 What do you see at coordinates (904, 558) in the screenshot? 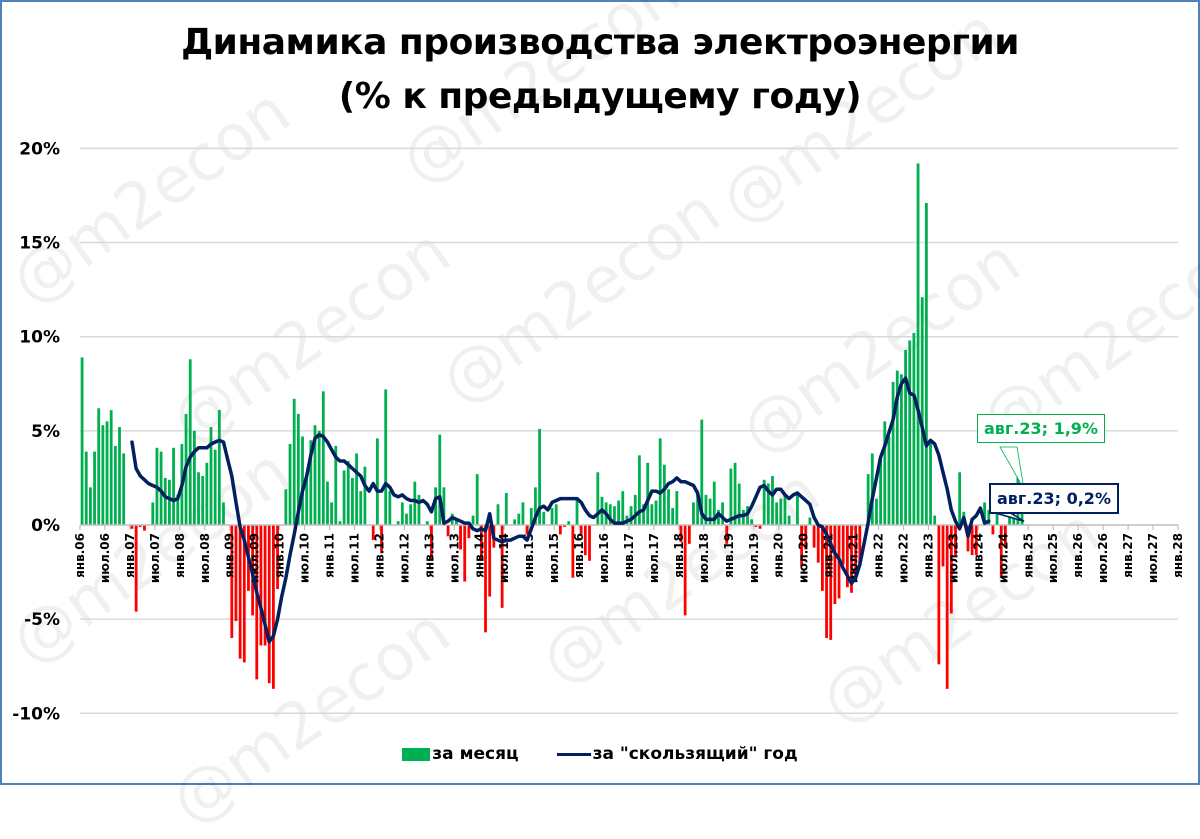
I see `x-tick-label: июл.22` at bounding box center [904, 558].